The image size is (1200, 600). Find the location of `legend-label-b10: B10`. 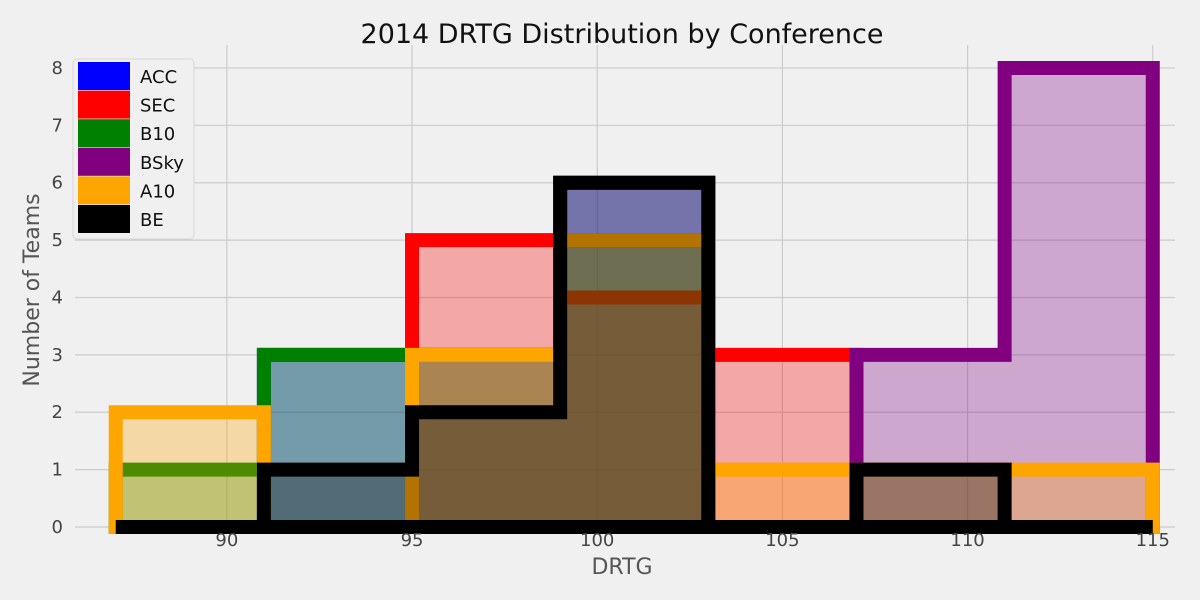

legend-label-b10: B10 is located at coordinates (157, 134).